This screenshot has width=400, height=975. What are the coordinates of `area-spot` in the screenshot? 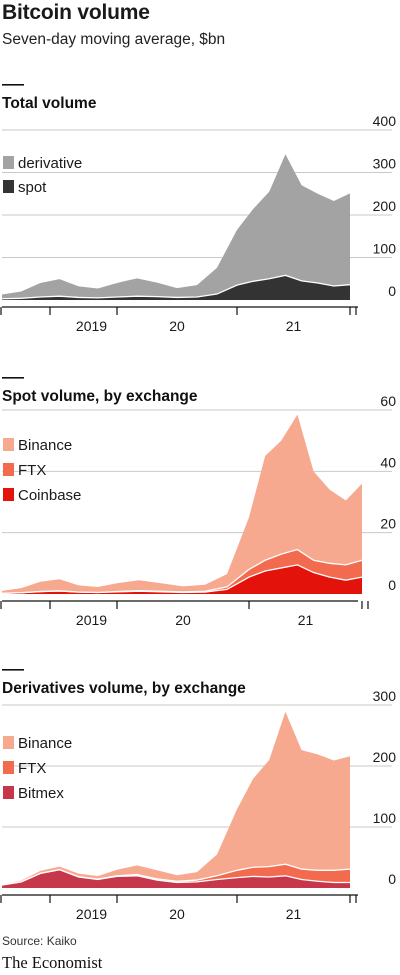 It's located at (176, 287).